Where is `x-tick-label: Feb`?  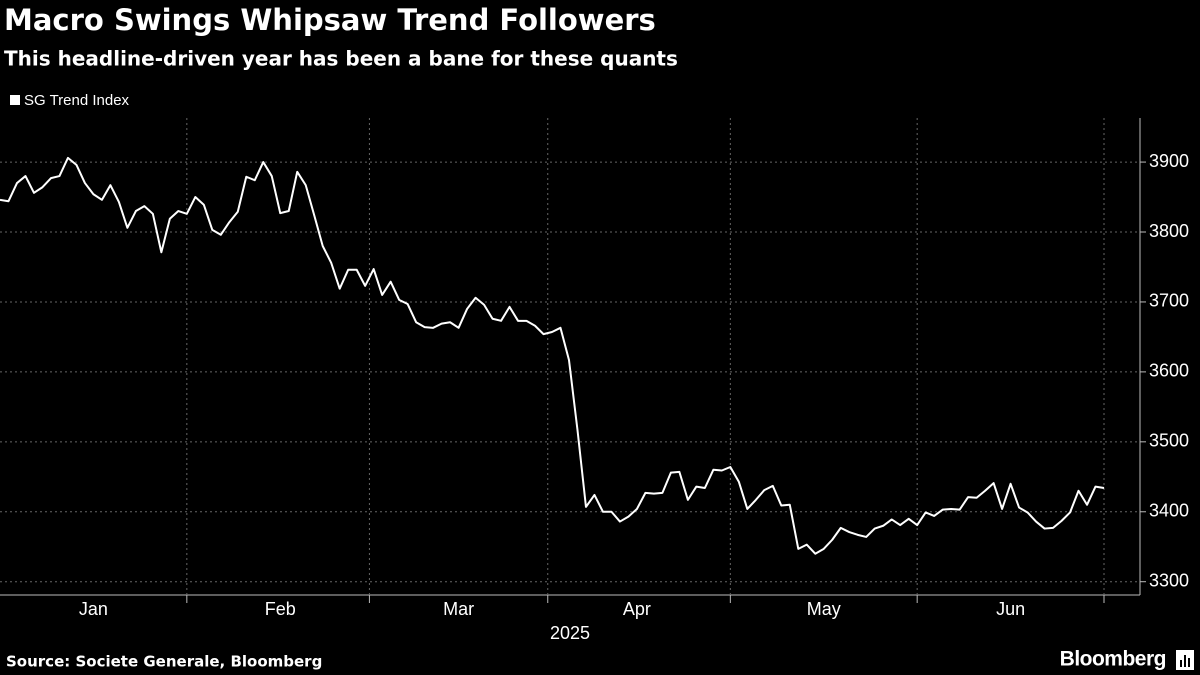 x-tick-label: Feb is located at coordinates (280, 609).